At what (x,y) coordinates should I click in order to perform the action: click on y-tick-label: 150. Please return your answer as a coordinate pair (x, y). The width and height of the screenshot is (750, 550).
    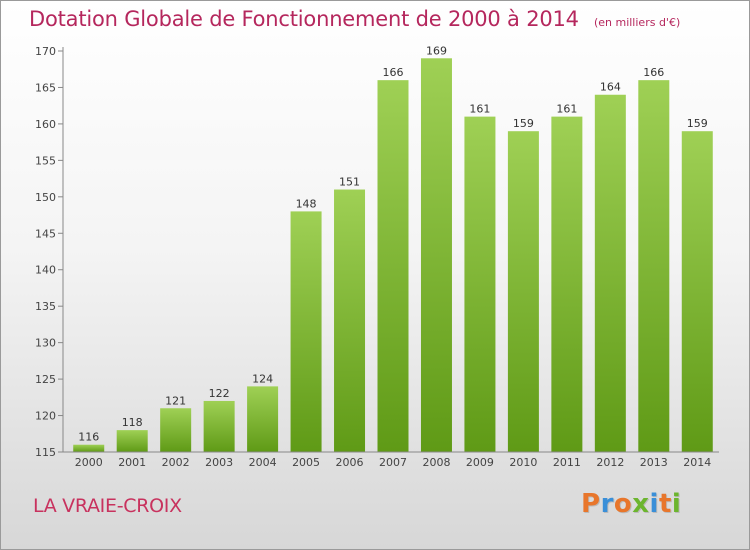
    Looking at the image, I should click on (45, 197).